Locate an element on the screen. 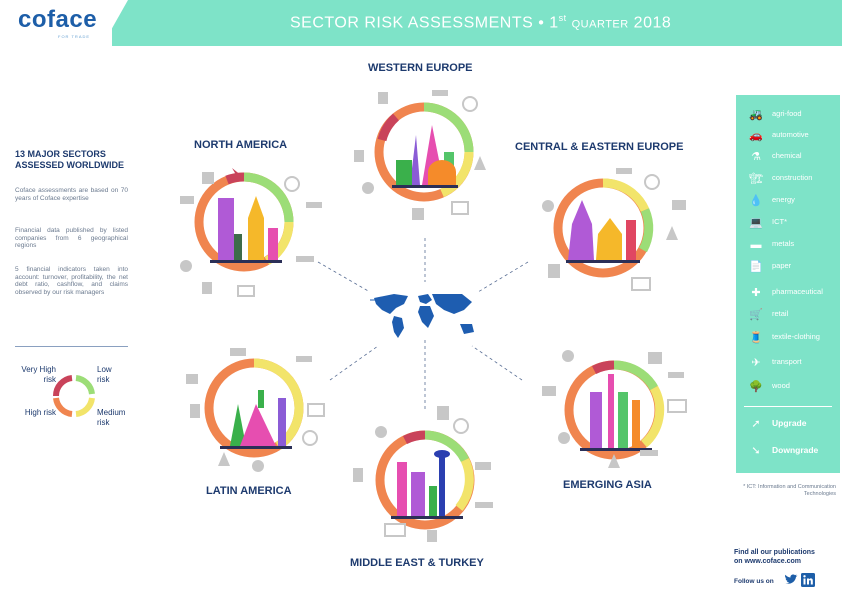  title-year: 2018 is located at coordinates (652, 23).